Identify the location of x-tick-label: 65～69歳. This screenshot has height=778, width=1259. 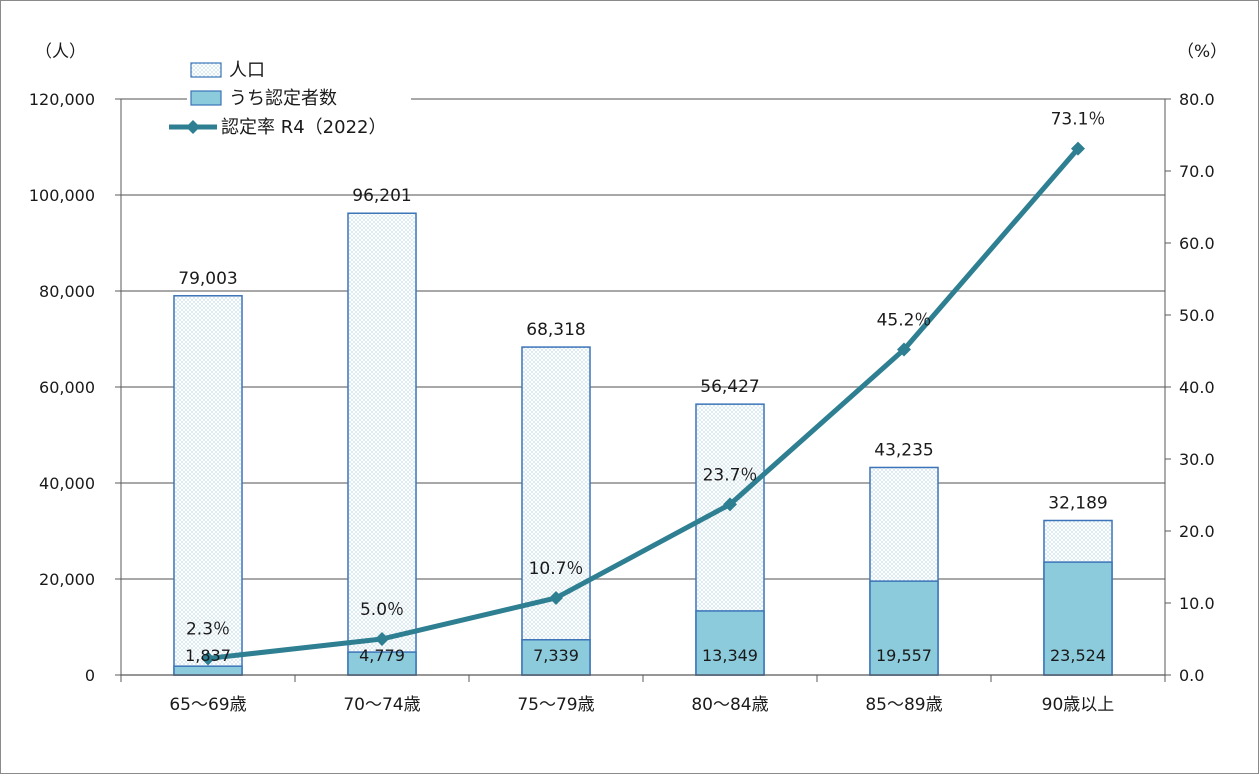
(207, 705).